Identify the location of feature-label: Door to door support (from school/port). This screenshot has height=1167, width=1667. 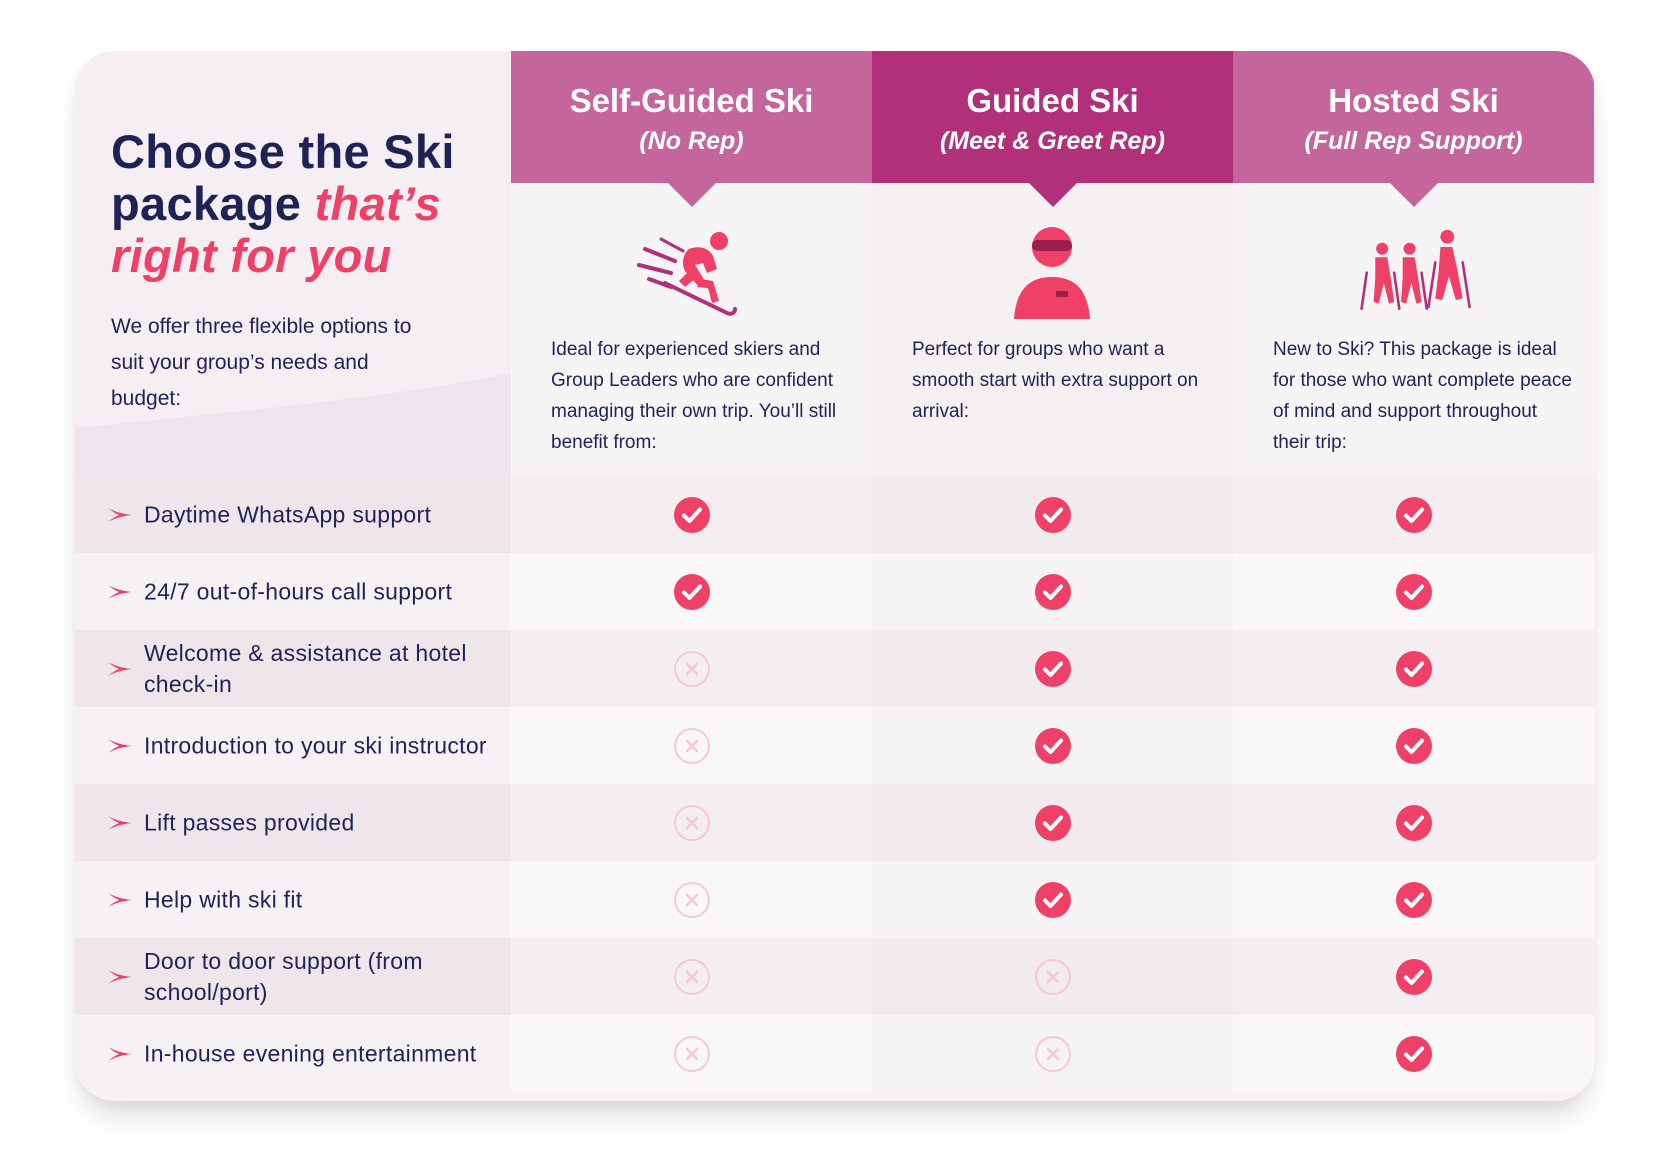
(283, 976).